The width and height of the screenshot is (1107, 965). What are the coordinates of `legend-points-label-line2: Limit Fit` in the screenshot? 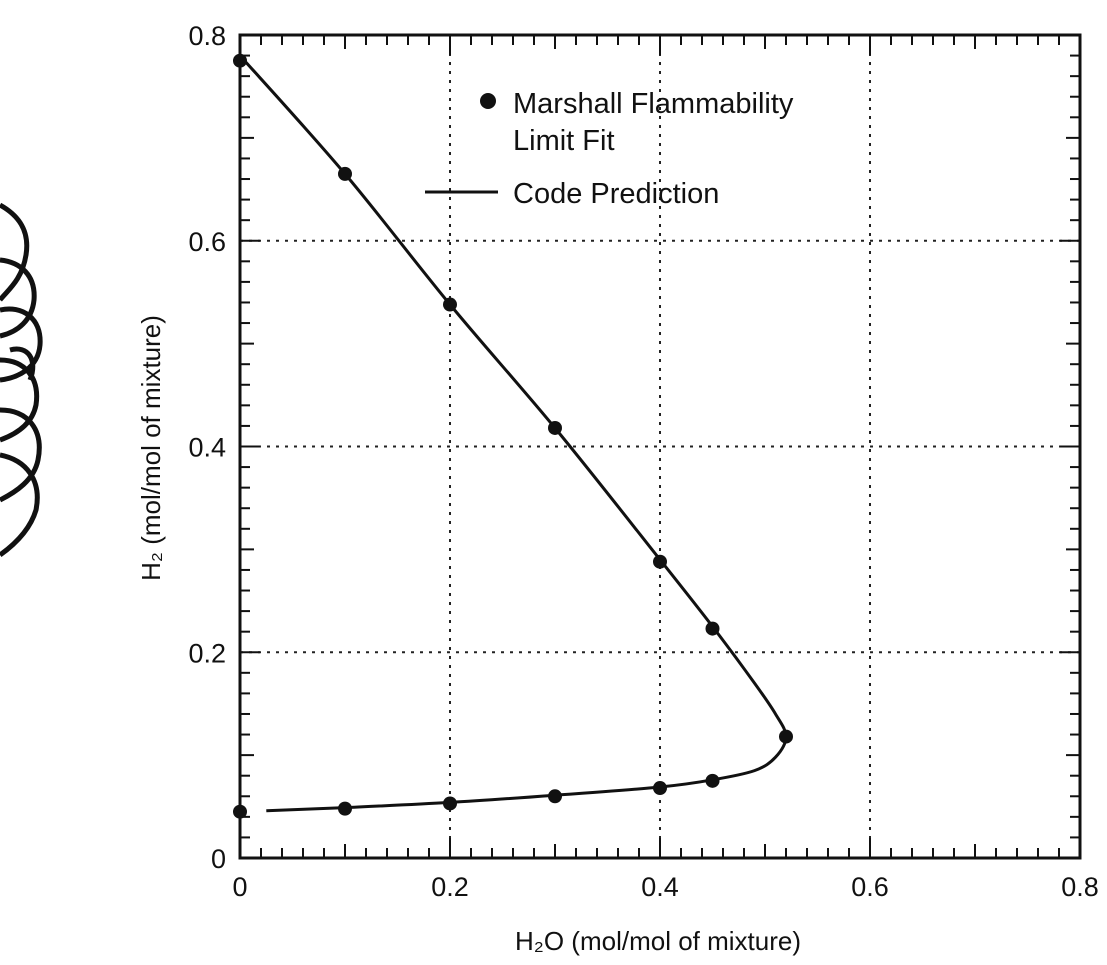 It's located at (564, 141).